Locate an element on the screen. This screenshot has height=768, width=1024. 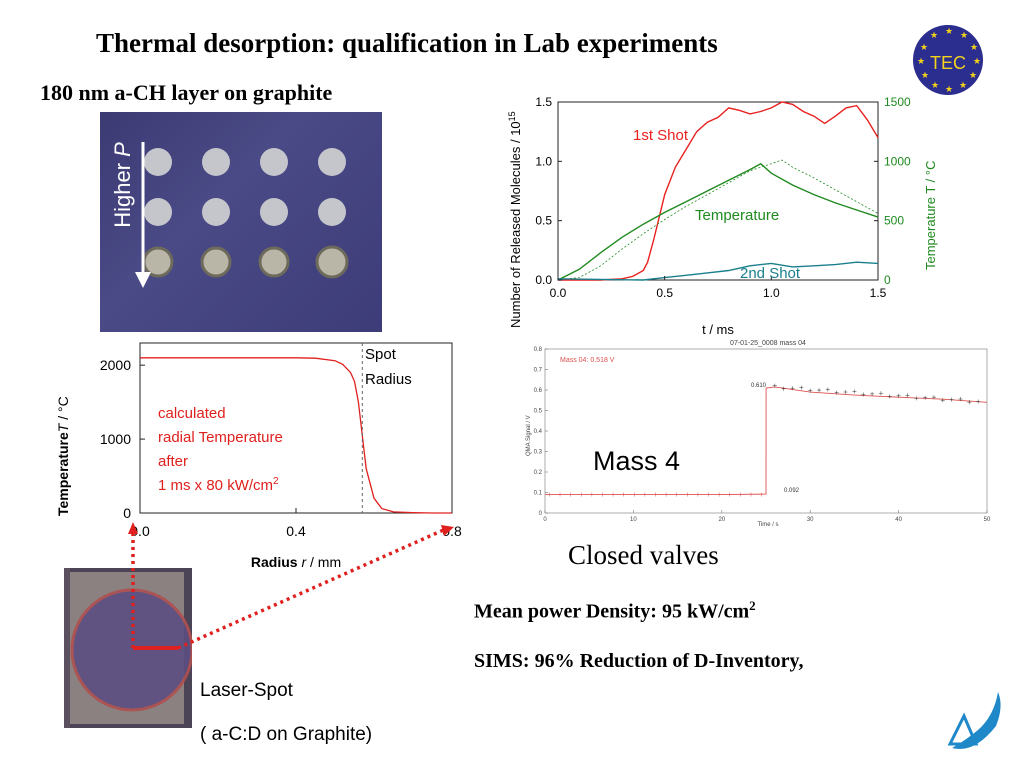
laser-caption-2: ( a-C:D on Graphite) is located at coordinates (286, 734).